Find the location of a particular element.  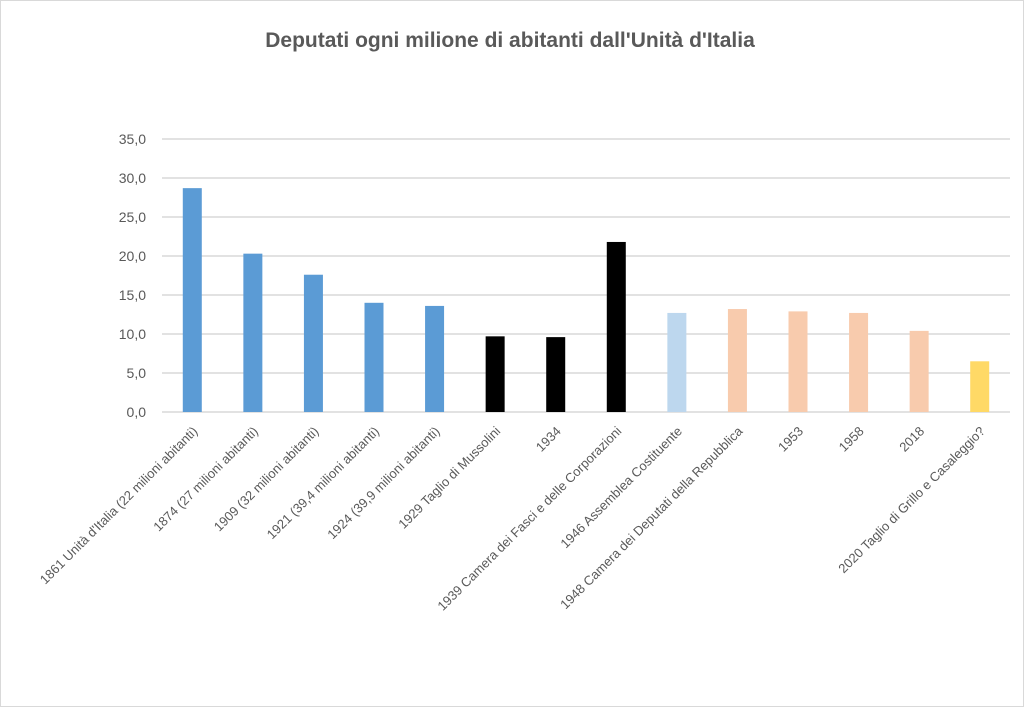

y-tick-label: 20,0 is located at coordinates (132, 256).